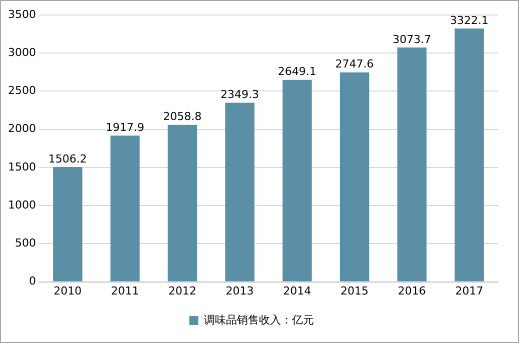 This screenshot has width=519, height=343. Describe the element at coordinates (469, 20) in the screenshot. I see `data-label: 3322.1` at that location.